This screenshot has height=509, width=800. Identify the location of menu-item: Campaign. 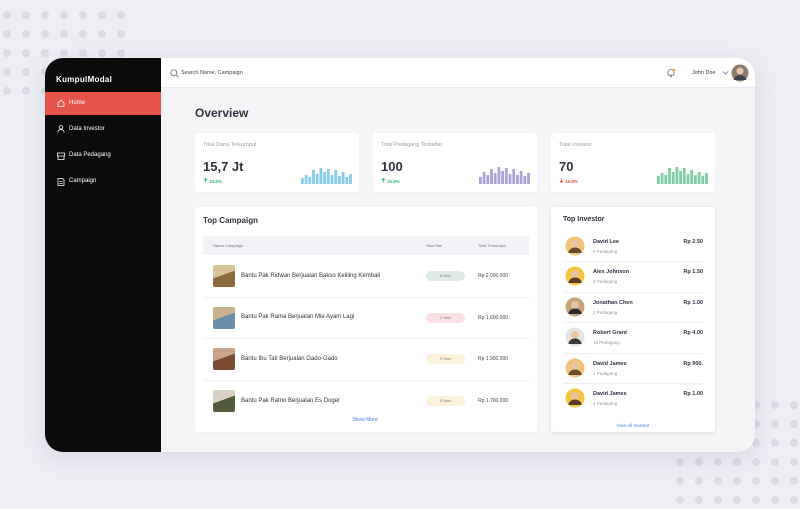
(103, 181).